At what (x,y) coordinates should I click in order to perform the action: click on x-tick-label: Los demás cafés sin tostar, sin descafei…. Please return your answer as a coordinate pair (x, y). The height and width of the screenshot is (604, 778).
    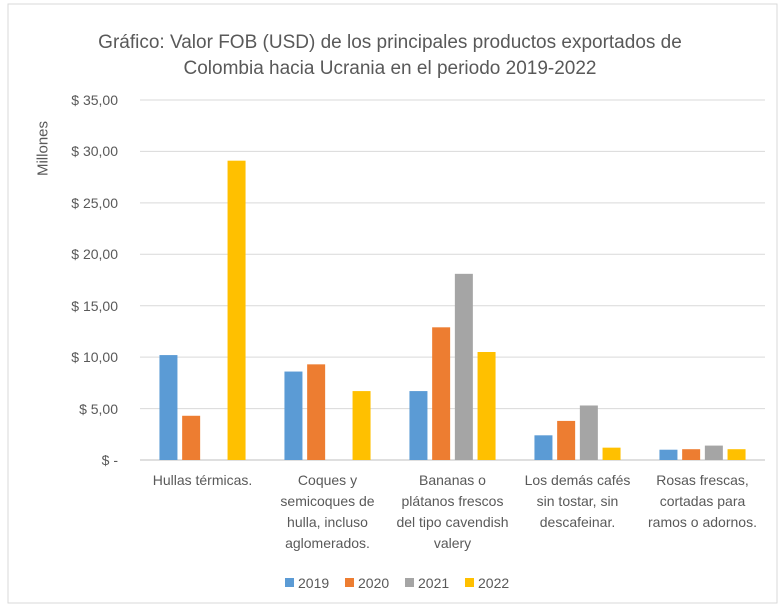
    Looking at the image, I should click on (577, 501).